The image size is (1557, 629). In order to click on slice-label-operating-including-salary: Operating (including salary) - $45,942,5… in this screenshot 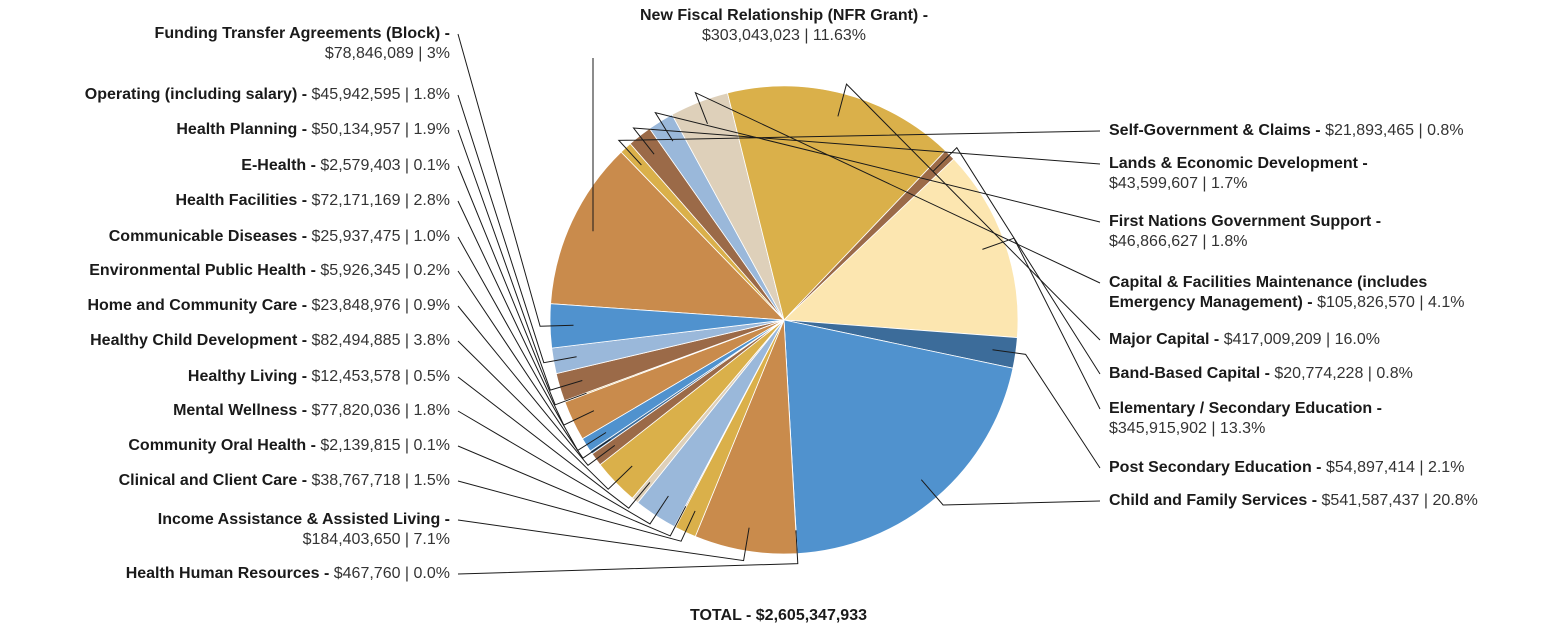, I will do `click(267, 95)`.